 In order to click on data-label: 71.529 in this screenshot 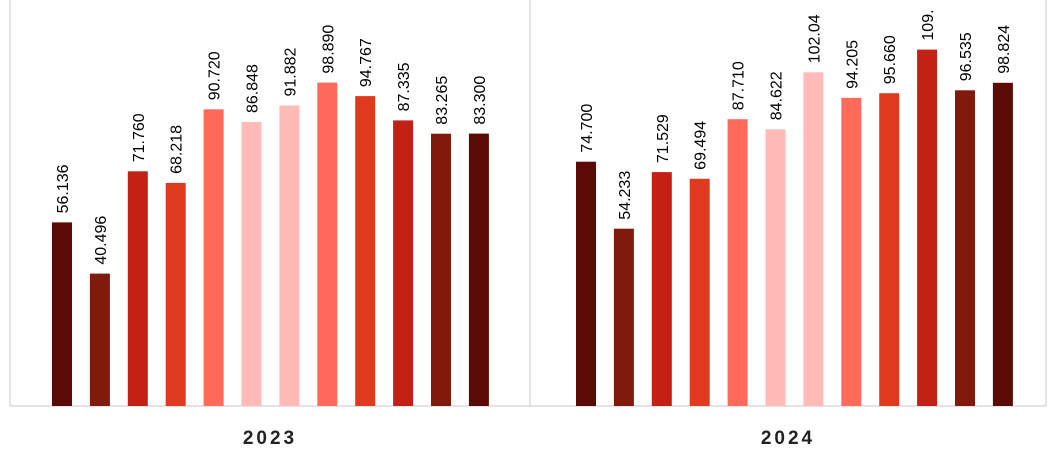, I will do `click(663, 138)`.